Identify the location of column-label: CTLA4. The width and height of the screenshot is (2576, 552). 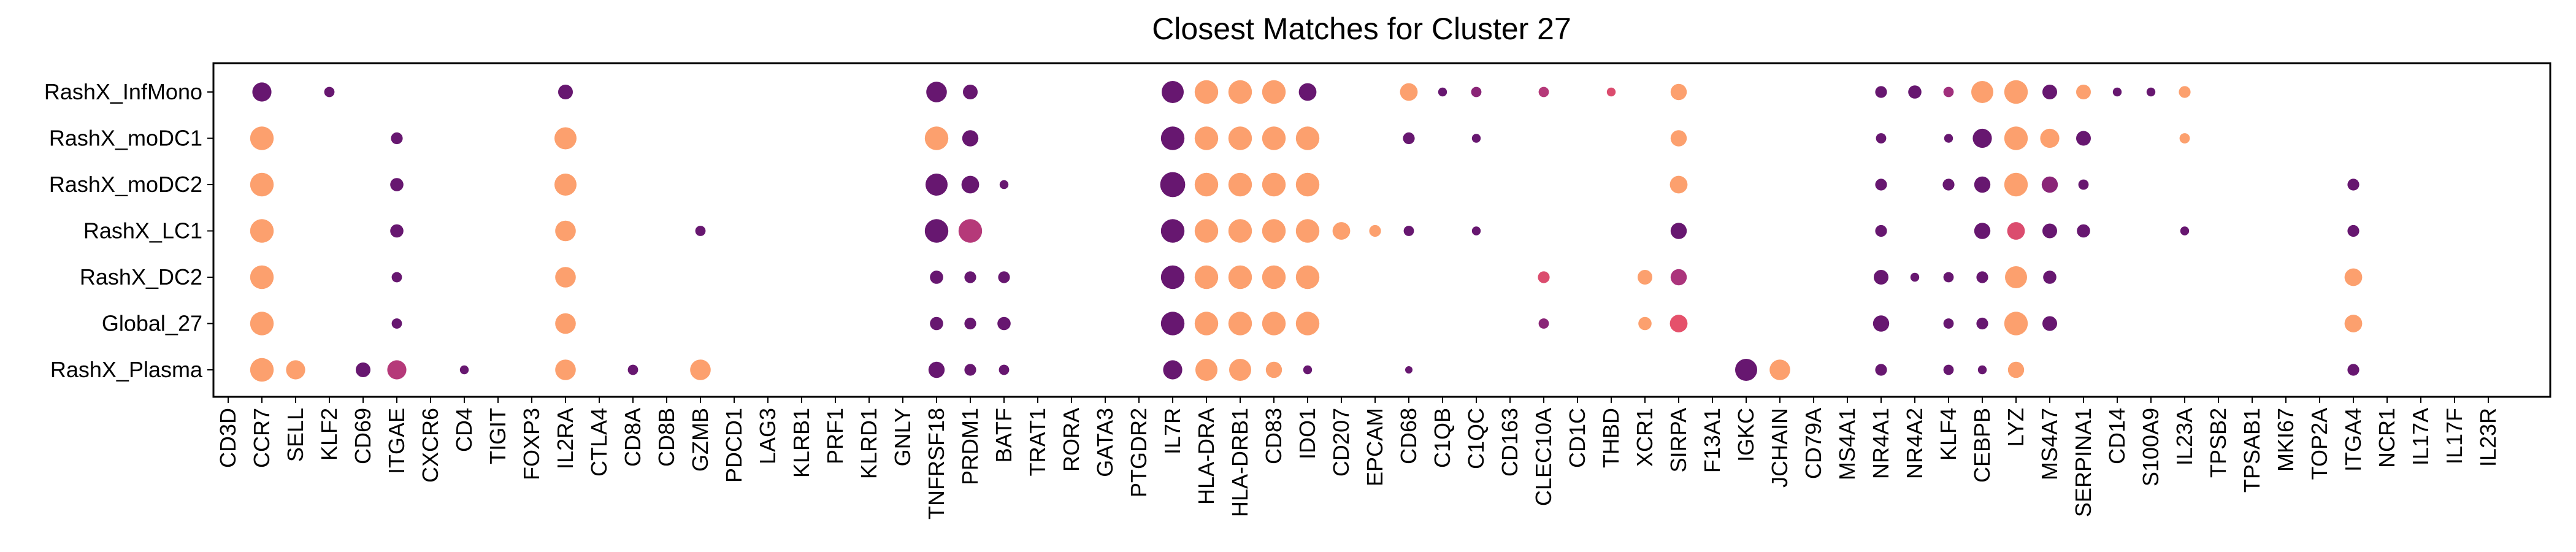
(598, 442).